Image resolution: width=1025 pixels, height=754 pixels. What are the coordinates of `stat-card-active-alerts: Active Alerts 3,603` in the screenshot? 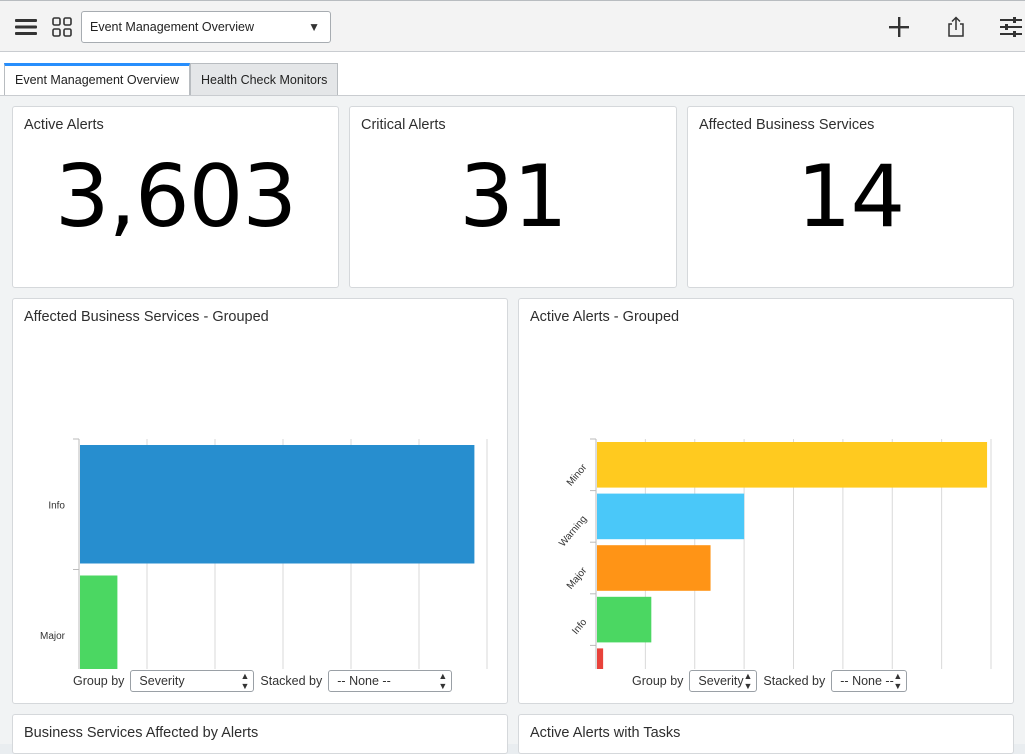 It's located at (175, 197).